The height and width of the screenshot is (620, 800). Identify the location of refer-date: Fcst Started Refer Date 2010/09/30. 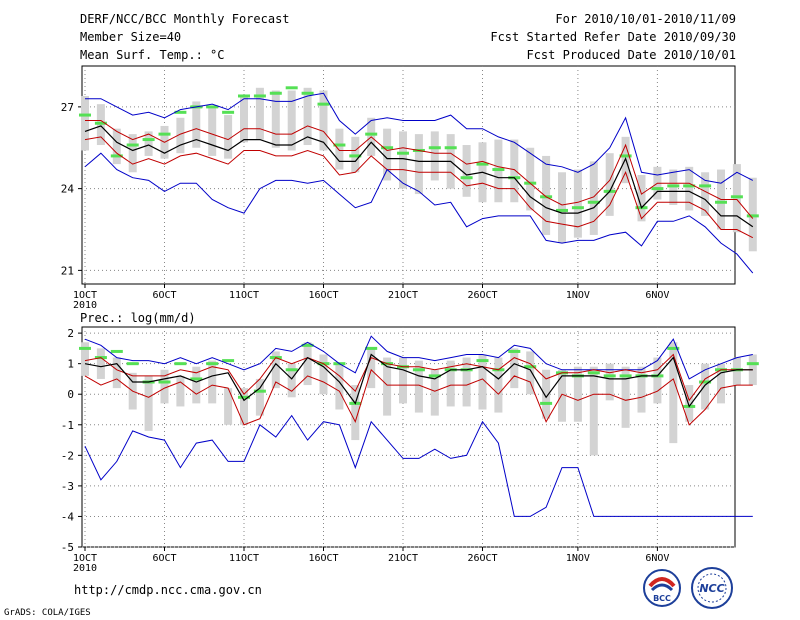
(613, 37).